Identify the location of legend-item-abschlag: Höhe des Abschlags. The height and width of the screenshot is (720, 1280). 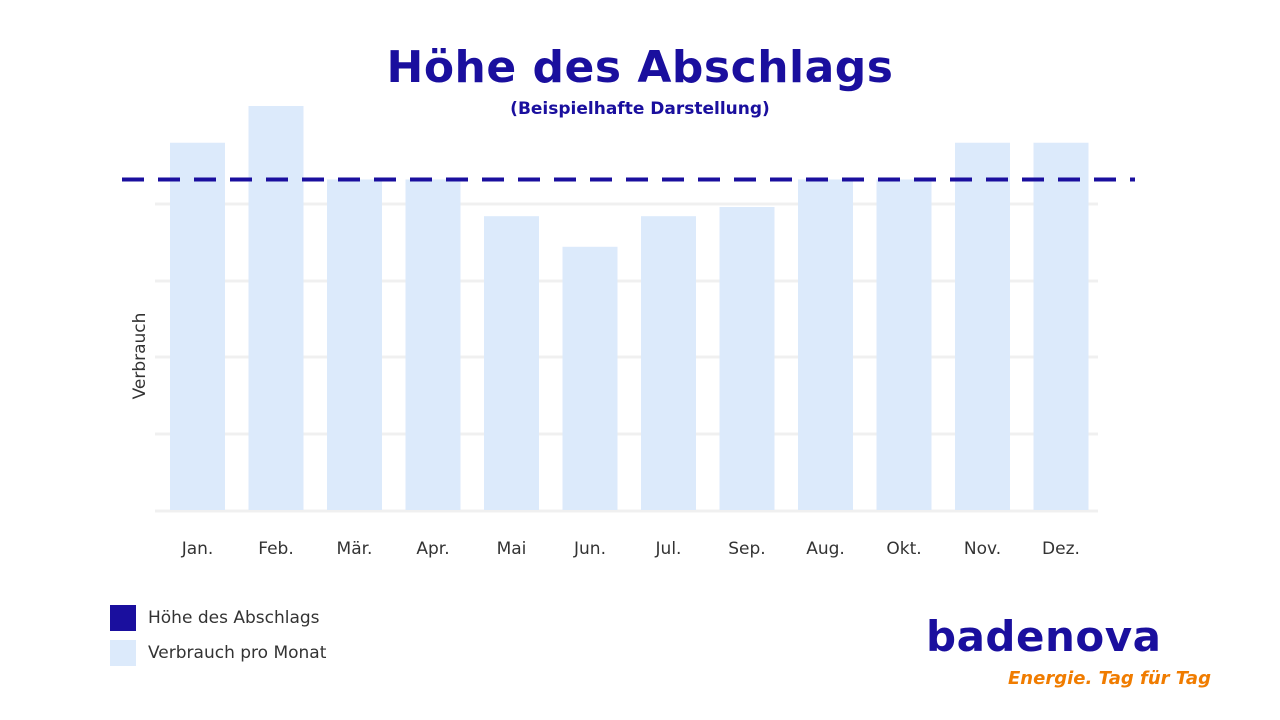
(215, 618).